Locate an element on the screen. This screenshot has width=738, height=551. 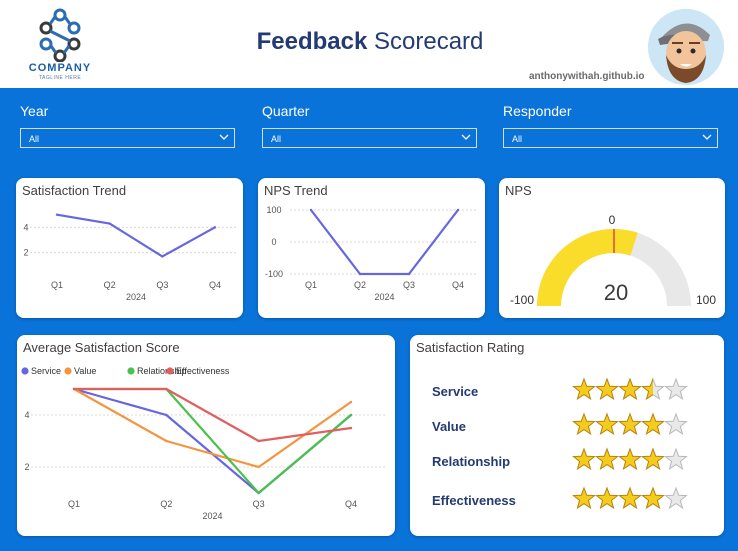
y-tick-label: 4 is located at coordinates (25, 227).